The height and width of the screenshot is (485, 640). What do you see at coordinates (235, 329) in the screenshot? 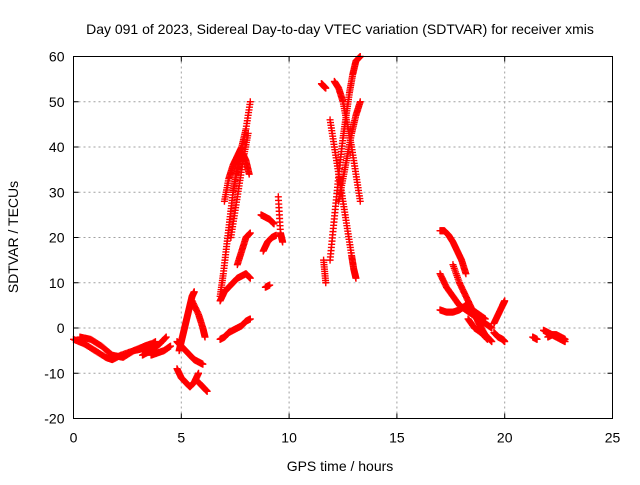
I see `series-arc10` at bounding box center [235, 329].